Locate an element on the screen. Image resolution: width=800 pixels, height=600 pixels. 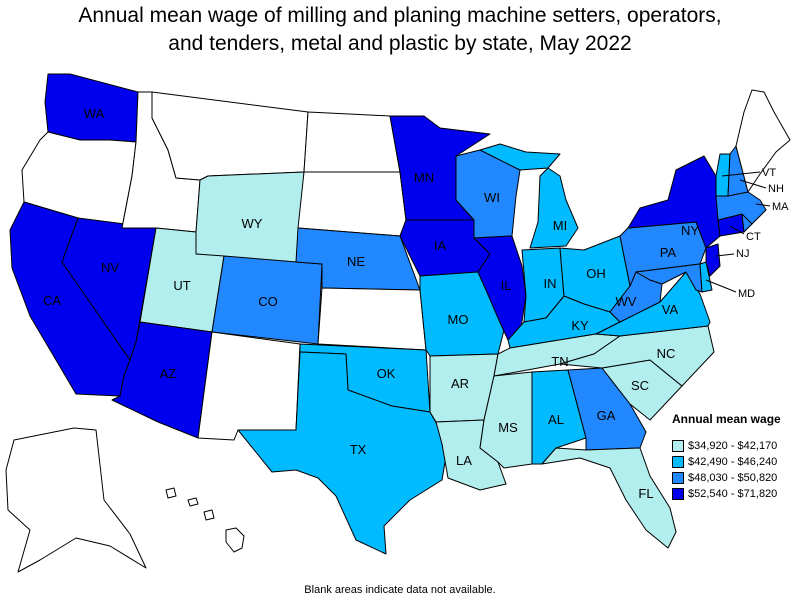
label-sc: SC is located at coordinates (640, 385).